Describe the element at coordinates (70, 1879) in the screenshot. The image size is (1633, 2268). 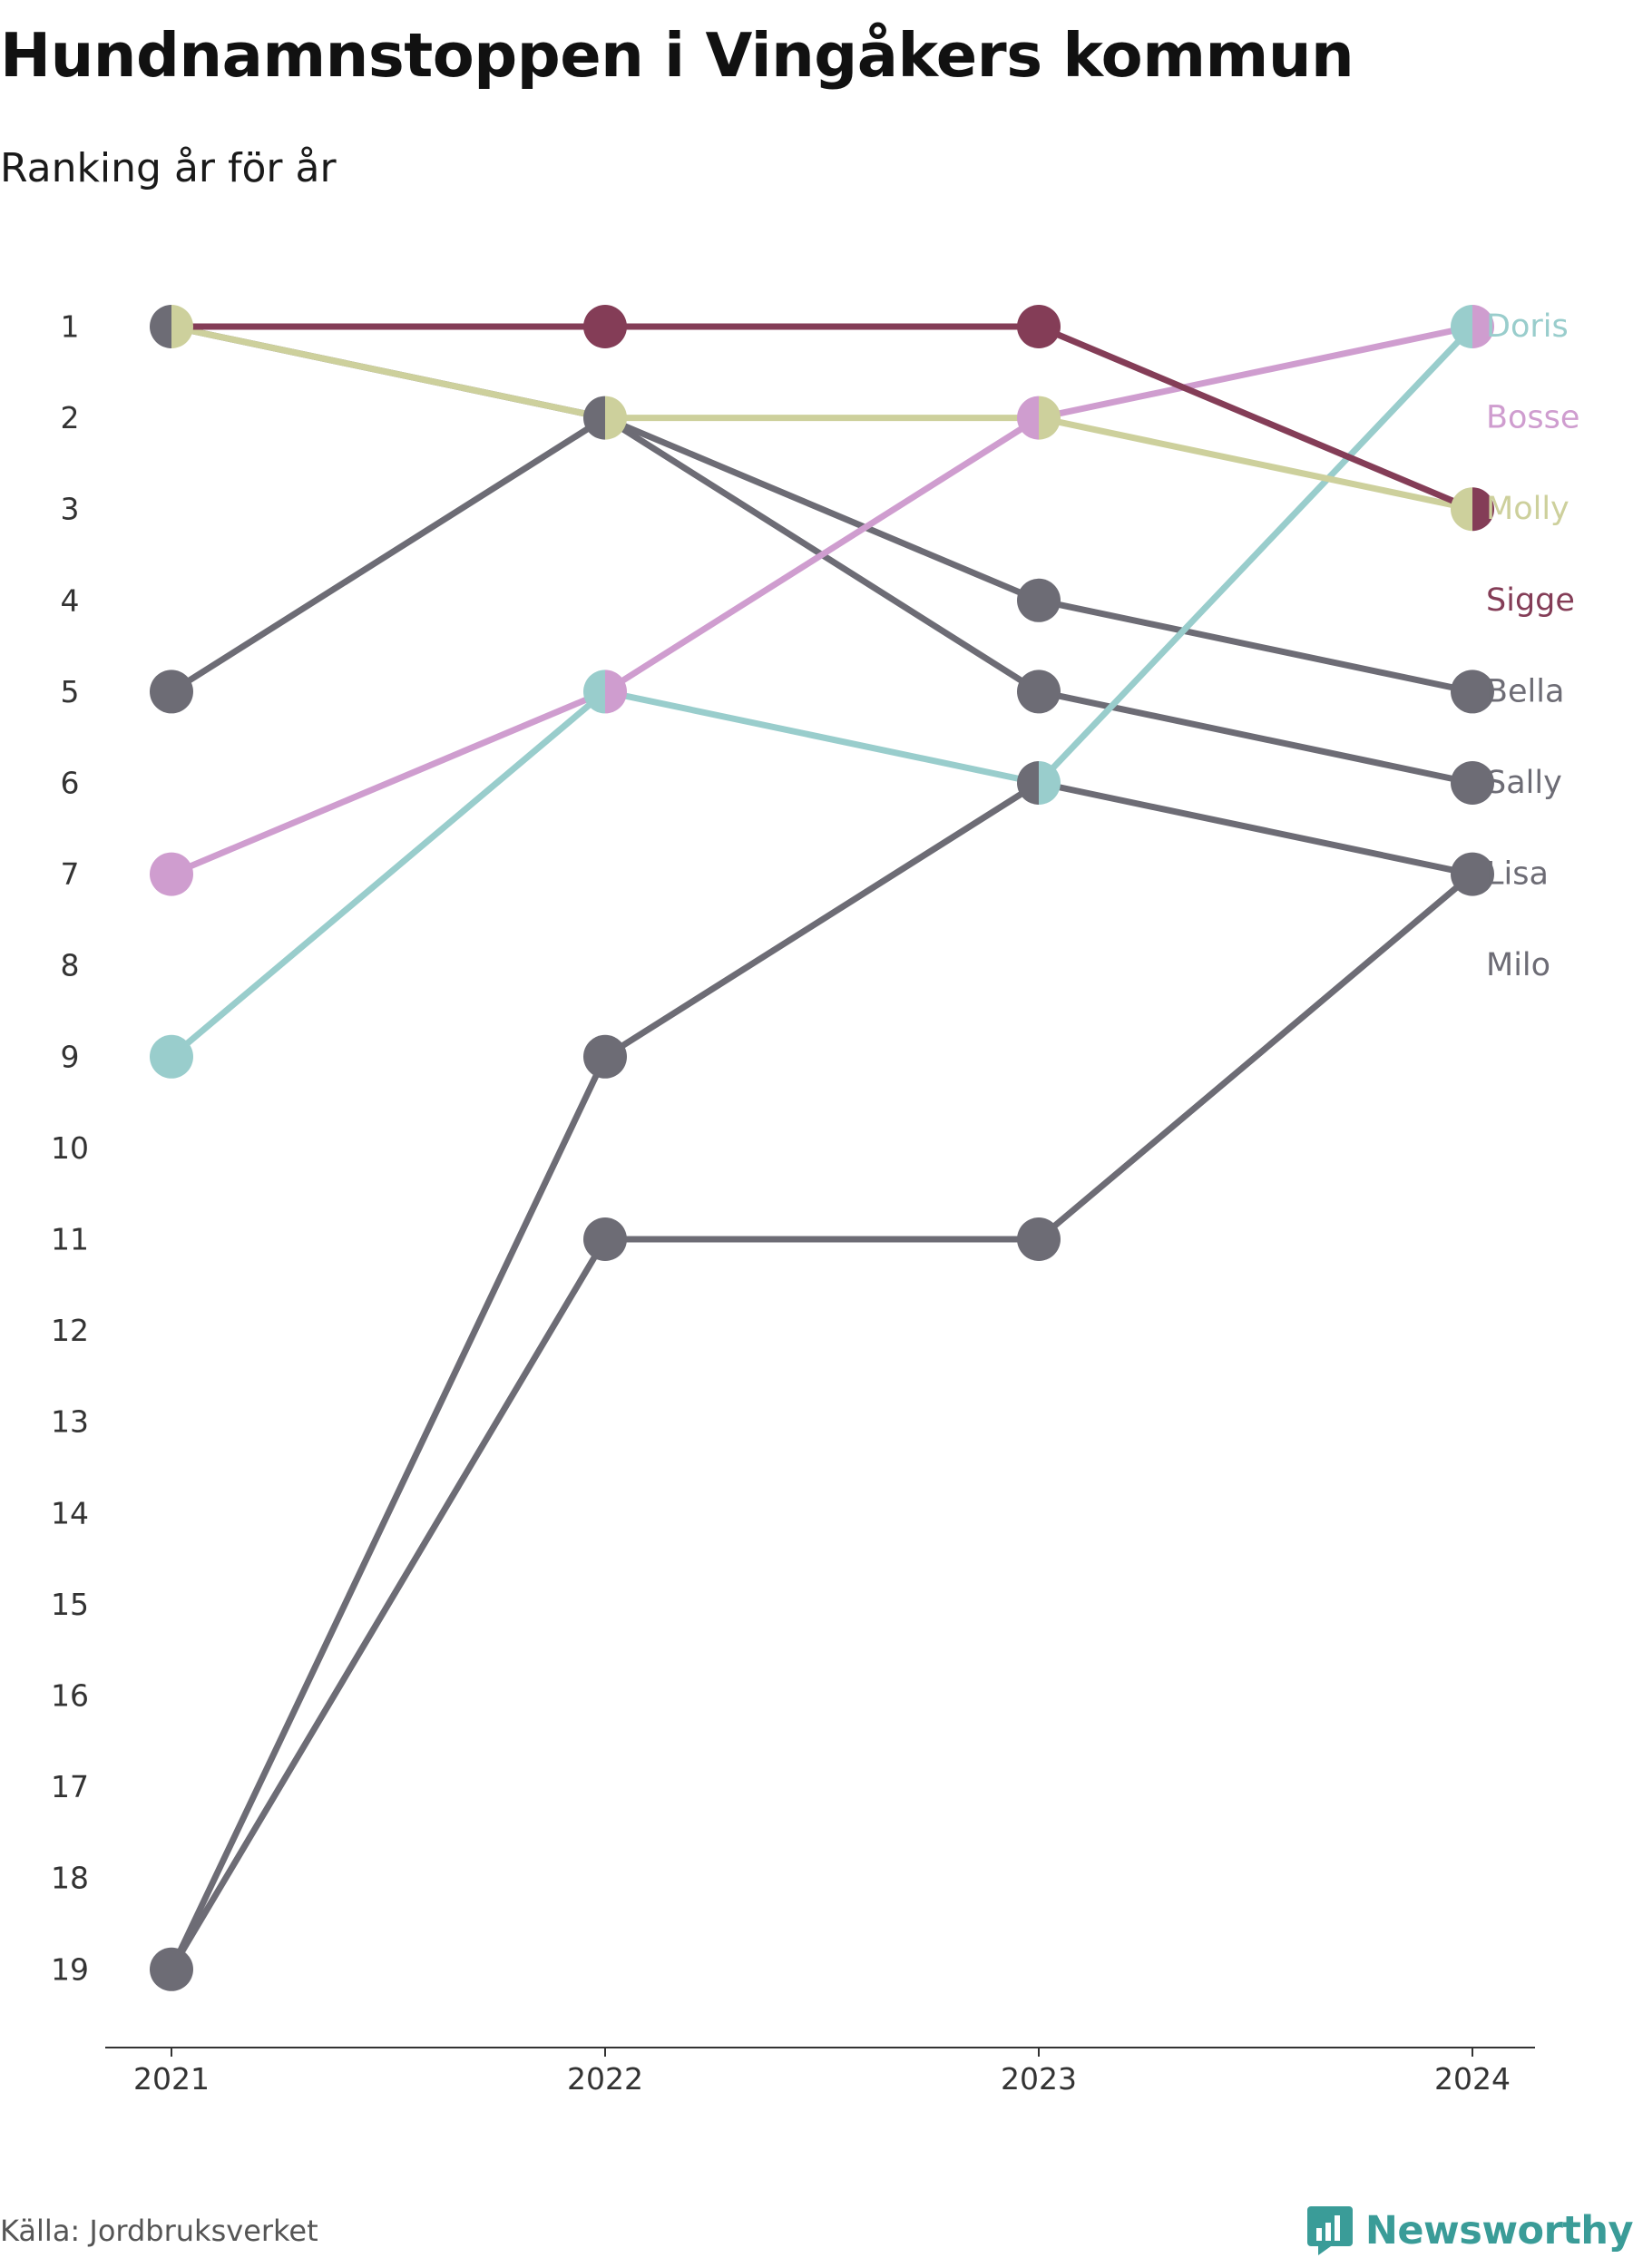
I see `y-tick-label-18: 18` at that location.